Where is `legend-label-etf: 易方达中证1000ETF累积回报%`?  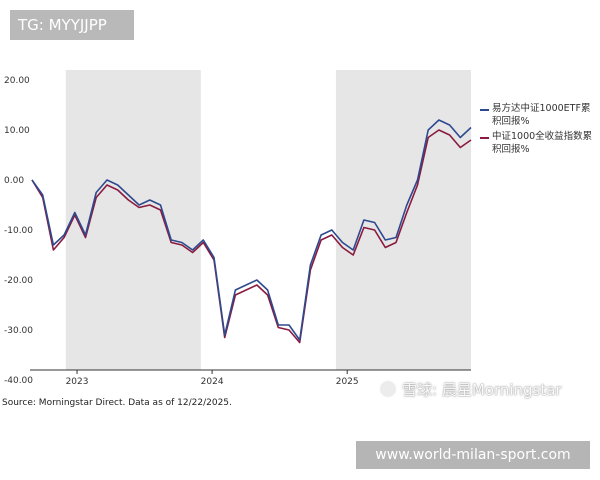
legend-label-etf: 易方达中证1000ETF累积回报% is located at coordinates (541, 115).